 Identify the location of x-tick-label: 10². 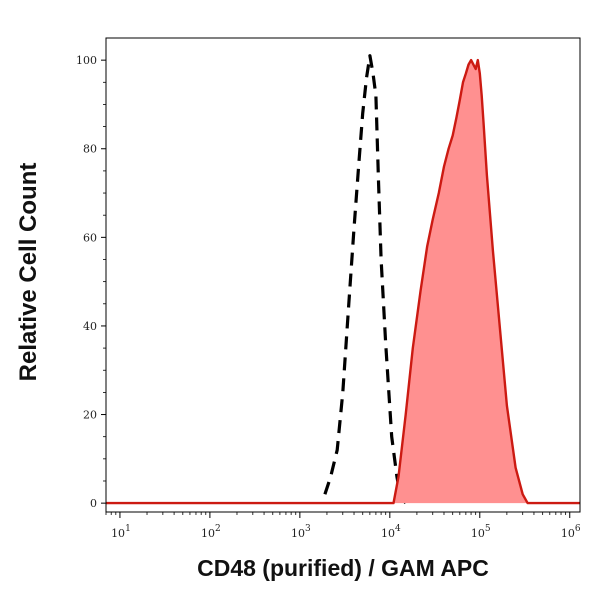
(211, 532).